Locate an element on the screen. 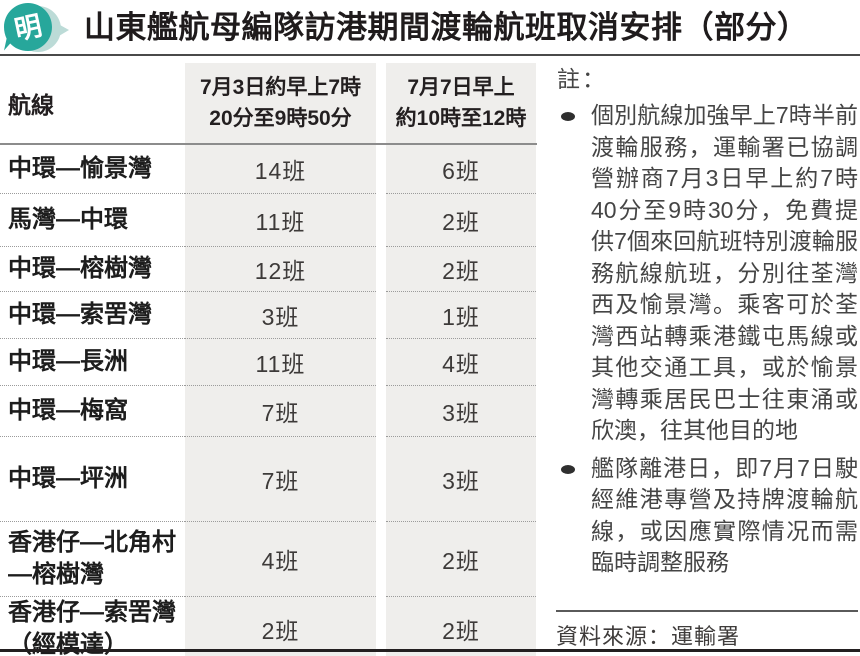 This screenshot has width=860, height=656. route-name: 中環—坪洲 is located at coordinates (92, 478).